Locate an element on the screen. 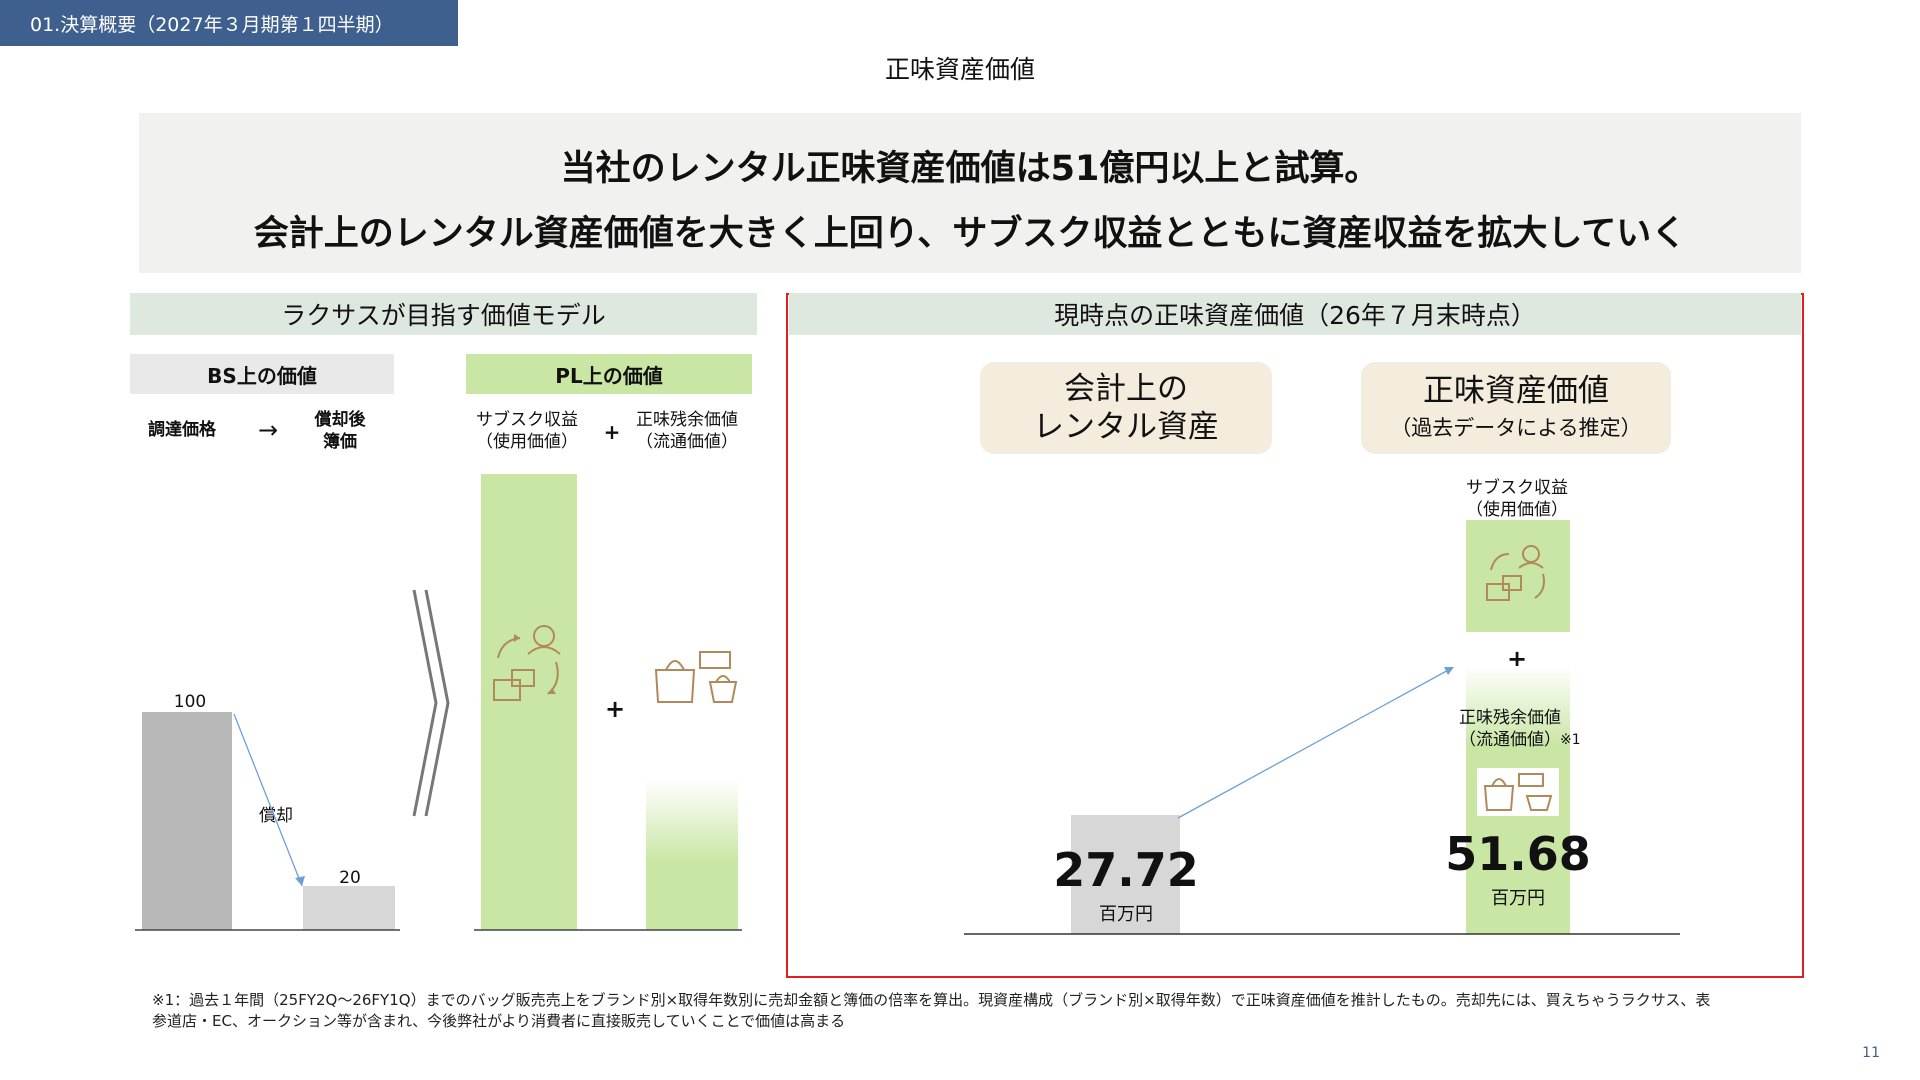 The width and height of the screenshot is (1920, 1080). bs-bar-procurement is located at coordinates (187, 821).